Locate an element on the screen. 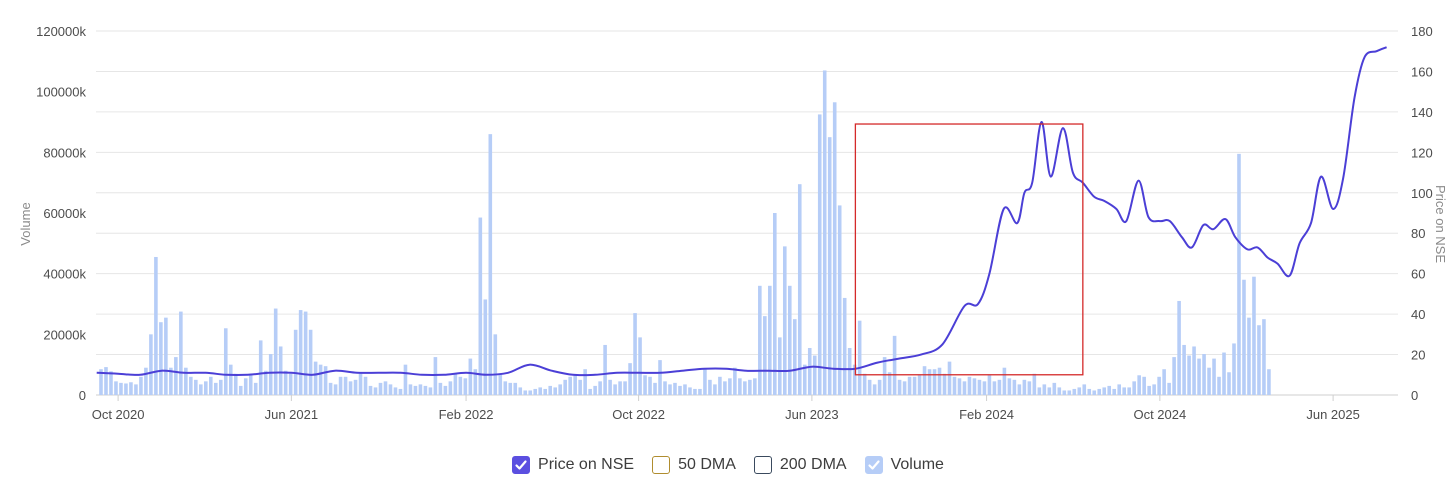 Image resolution: width=1456 pixels, height=482 pixels. legend-item-200-dma: 200 DMA is located at coordinates (800, 465).